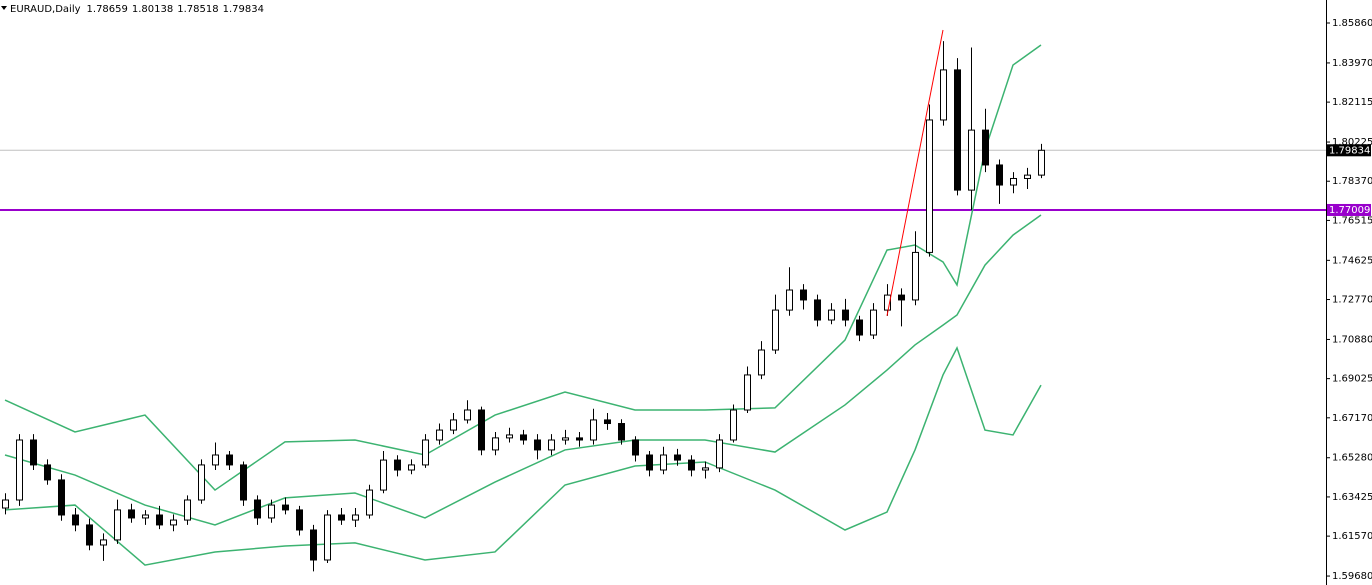 The width and height of the screenshot is (1372, 585). I want to click on y-tick-label: 1.59680, so click(1352, 576).